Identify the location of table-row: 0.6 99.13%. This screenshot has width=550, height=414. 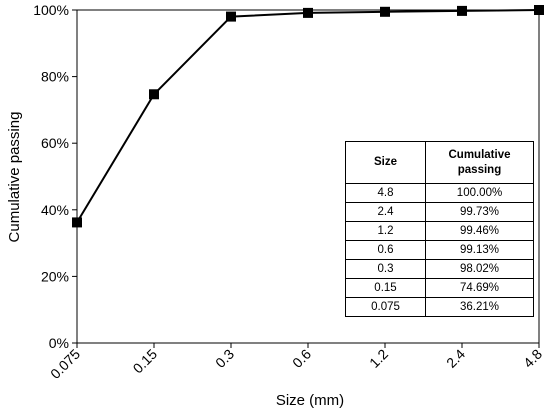
(439, 250).